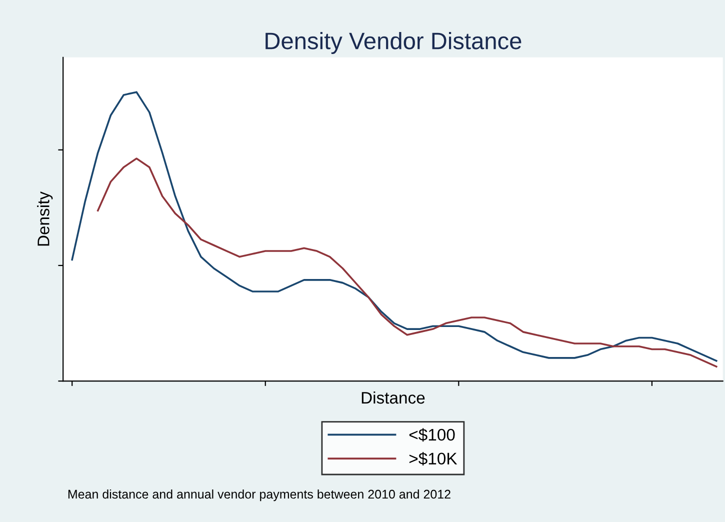  I want to click on chart-title: Density Vendor Distance, so click(394, 43).